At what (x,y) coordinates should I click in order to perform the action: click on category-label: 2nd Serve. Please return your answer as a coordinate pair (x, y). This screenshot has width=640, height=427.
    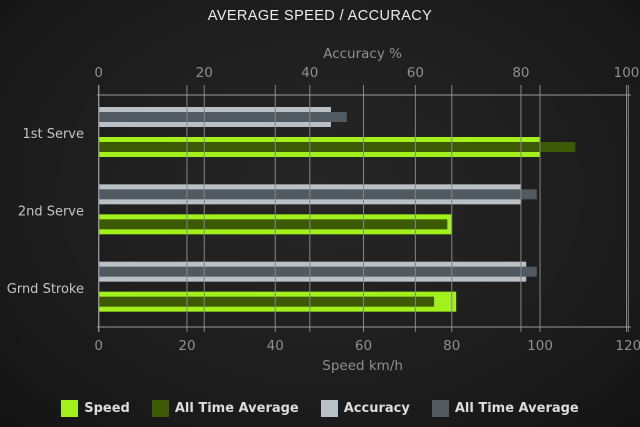
    Looking at the image, I should click on (51, 212).